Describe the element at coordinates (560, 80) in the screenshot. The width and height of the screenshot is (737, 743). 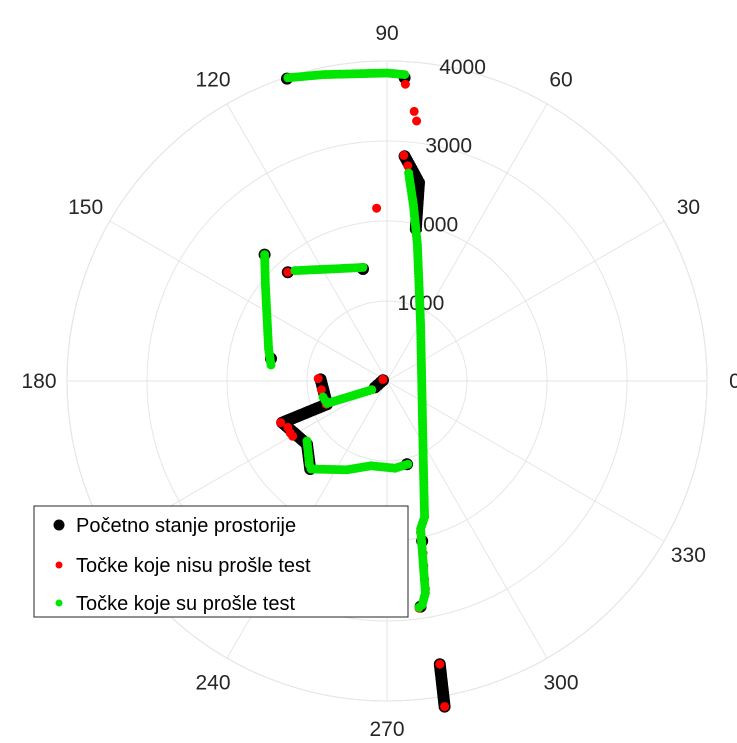
I see `theta-tick-label: 60` at that location.